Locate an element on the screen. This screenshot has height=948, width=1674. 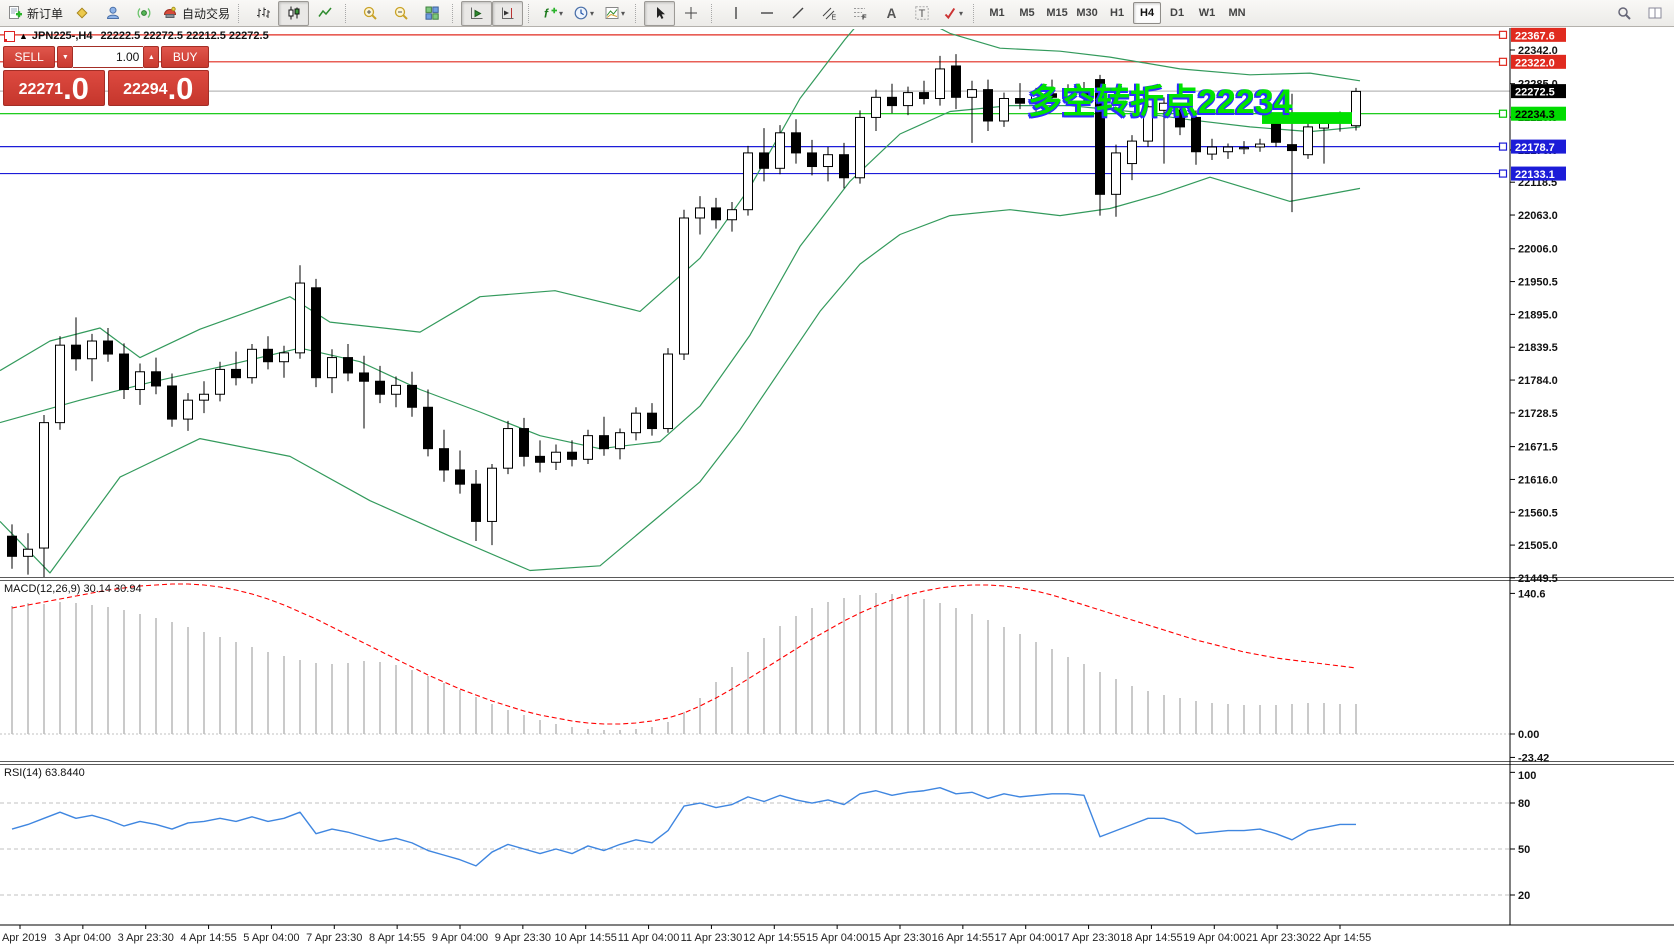
toolbar-text-label-button: T is located at coordinates (921, 13).